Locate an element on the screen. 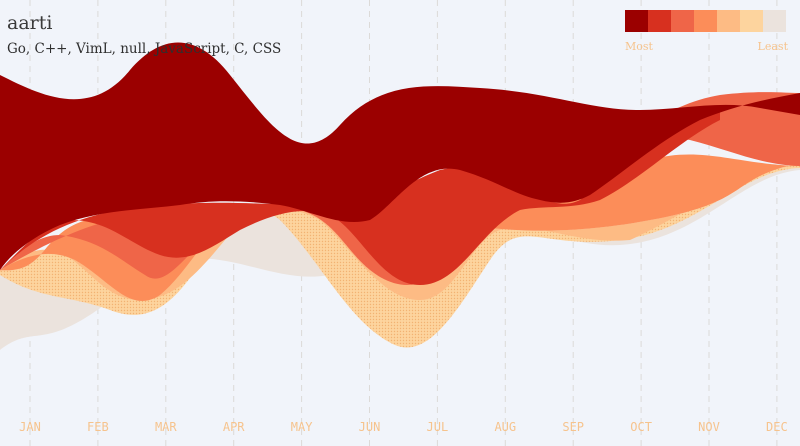  month-label-nov: NOV is located at coordinates (709, 427).